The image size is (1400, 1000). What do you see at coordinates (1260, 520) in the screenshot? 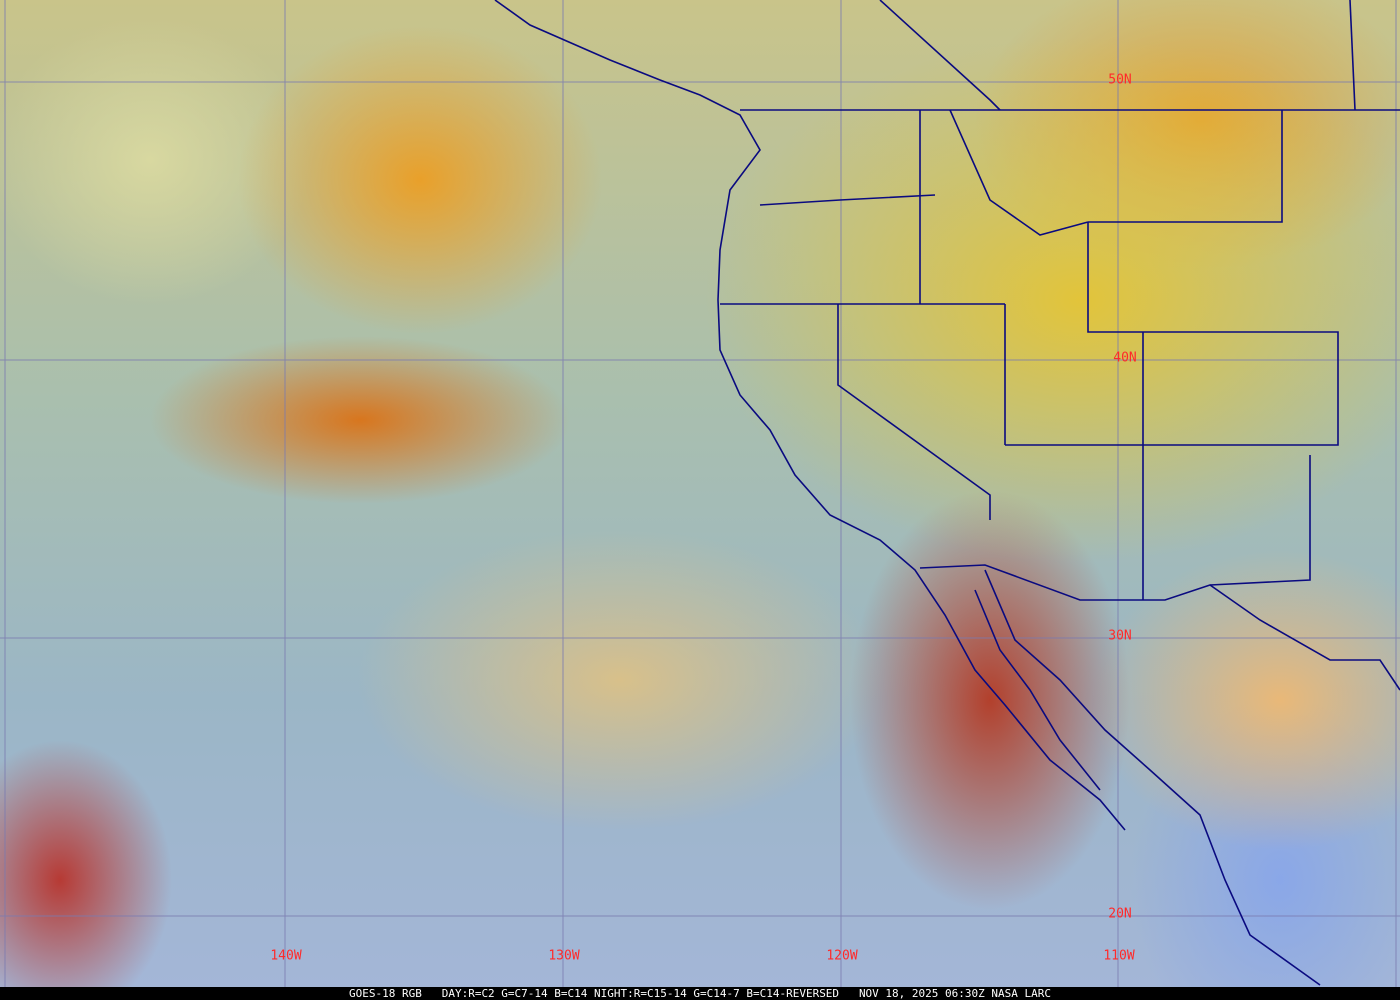
I see `border-nm-tx` at bounding box center [1260, 520].